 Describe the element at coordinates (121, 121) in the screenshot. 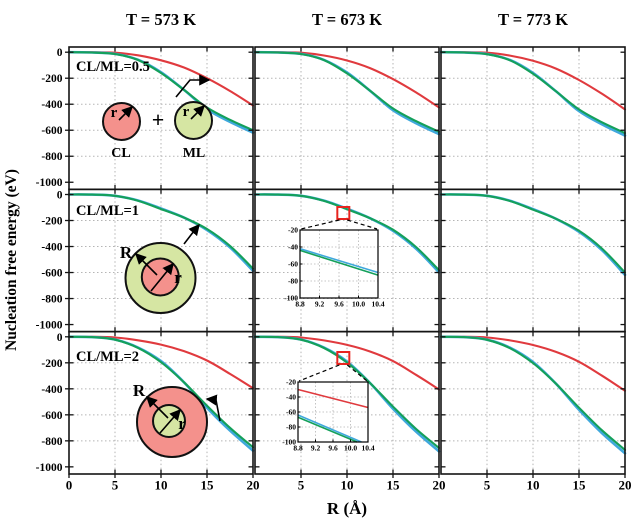

I see `cl-particle-circle` at that location.